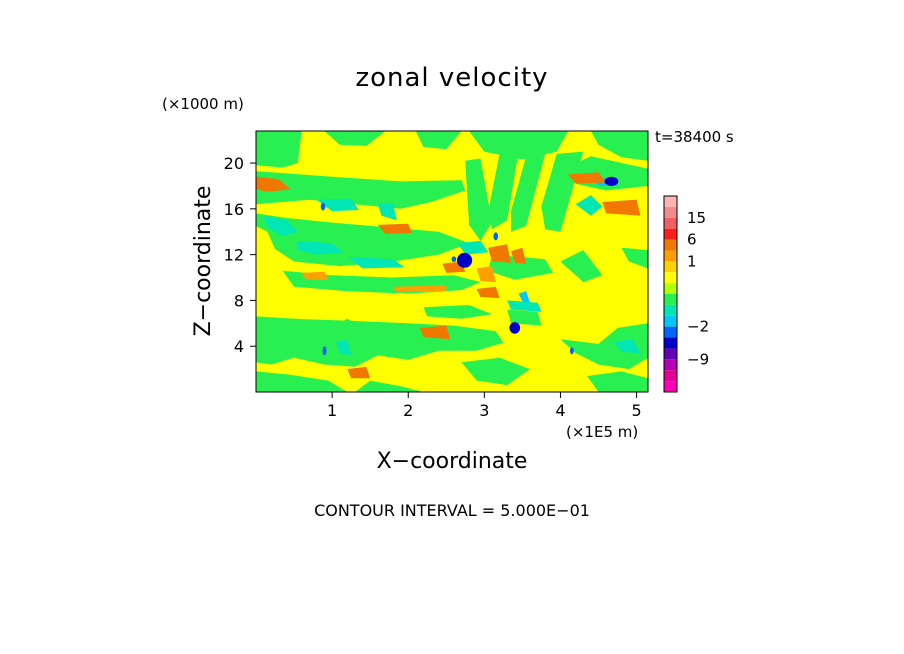 This screenshot has width=904, height=654. What do you see at coordinates (452, 510) in the screenshot?
I see `contour-interval-note: CONTOUR INTERVAL = 5.000E−01` at bounding box center [452, 510].